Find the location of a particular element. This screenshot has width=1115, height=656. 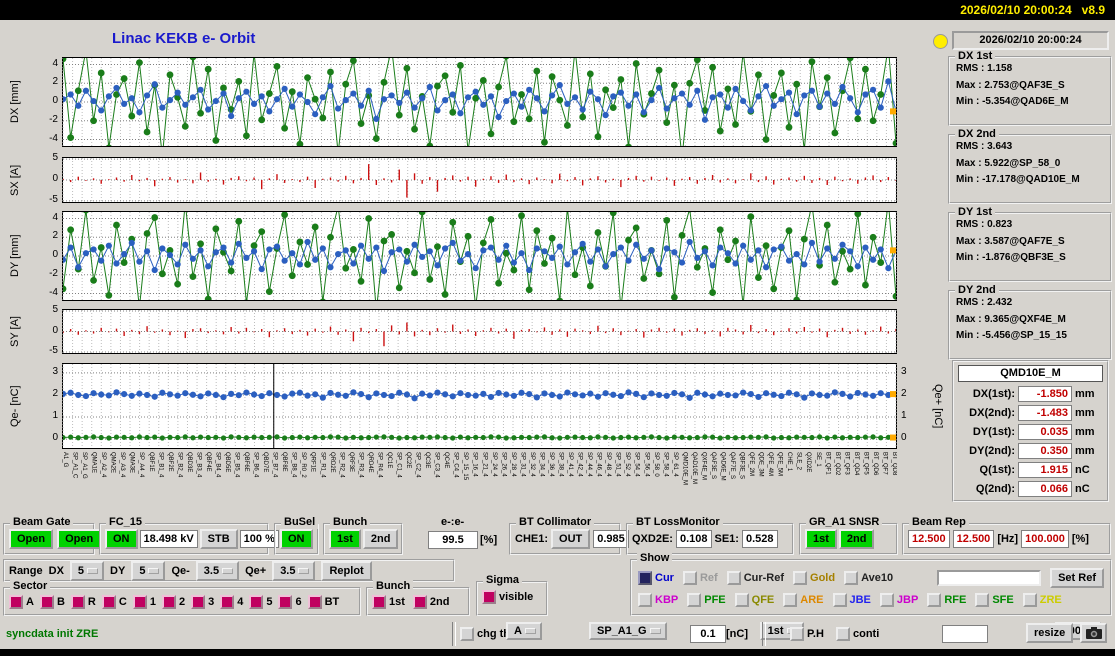

fc15-on-button: ON is located at coordinates (121, 539).